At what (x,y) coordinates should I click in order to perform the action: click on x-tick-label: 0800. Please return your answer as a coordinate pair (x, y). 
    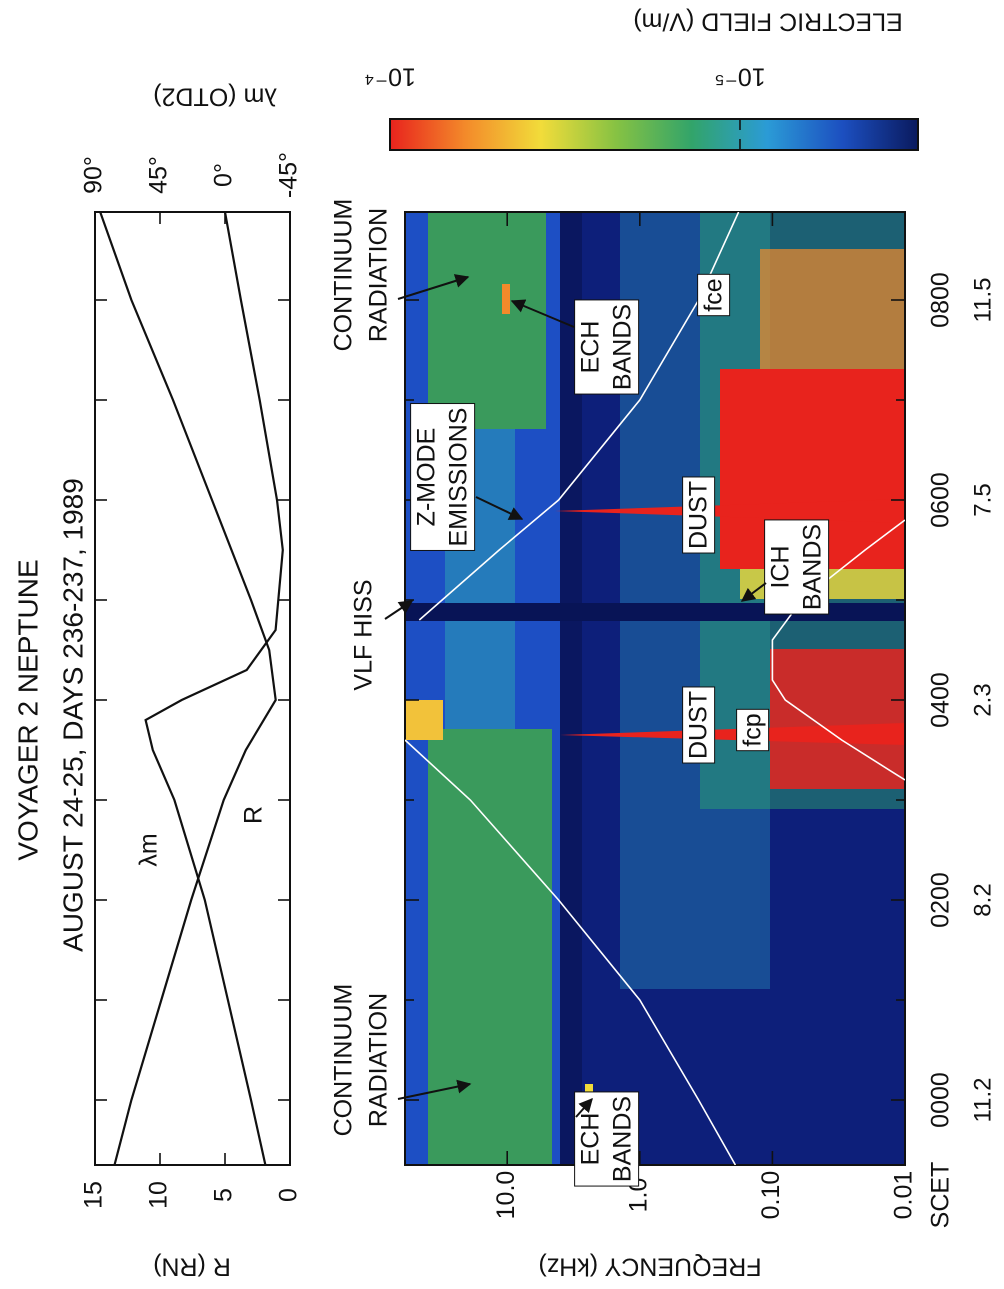
    Looking at the image, I should click on (941, 300).